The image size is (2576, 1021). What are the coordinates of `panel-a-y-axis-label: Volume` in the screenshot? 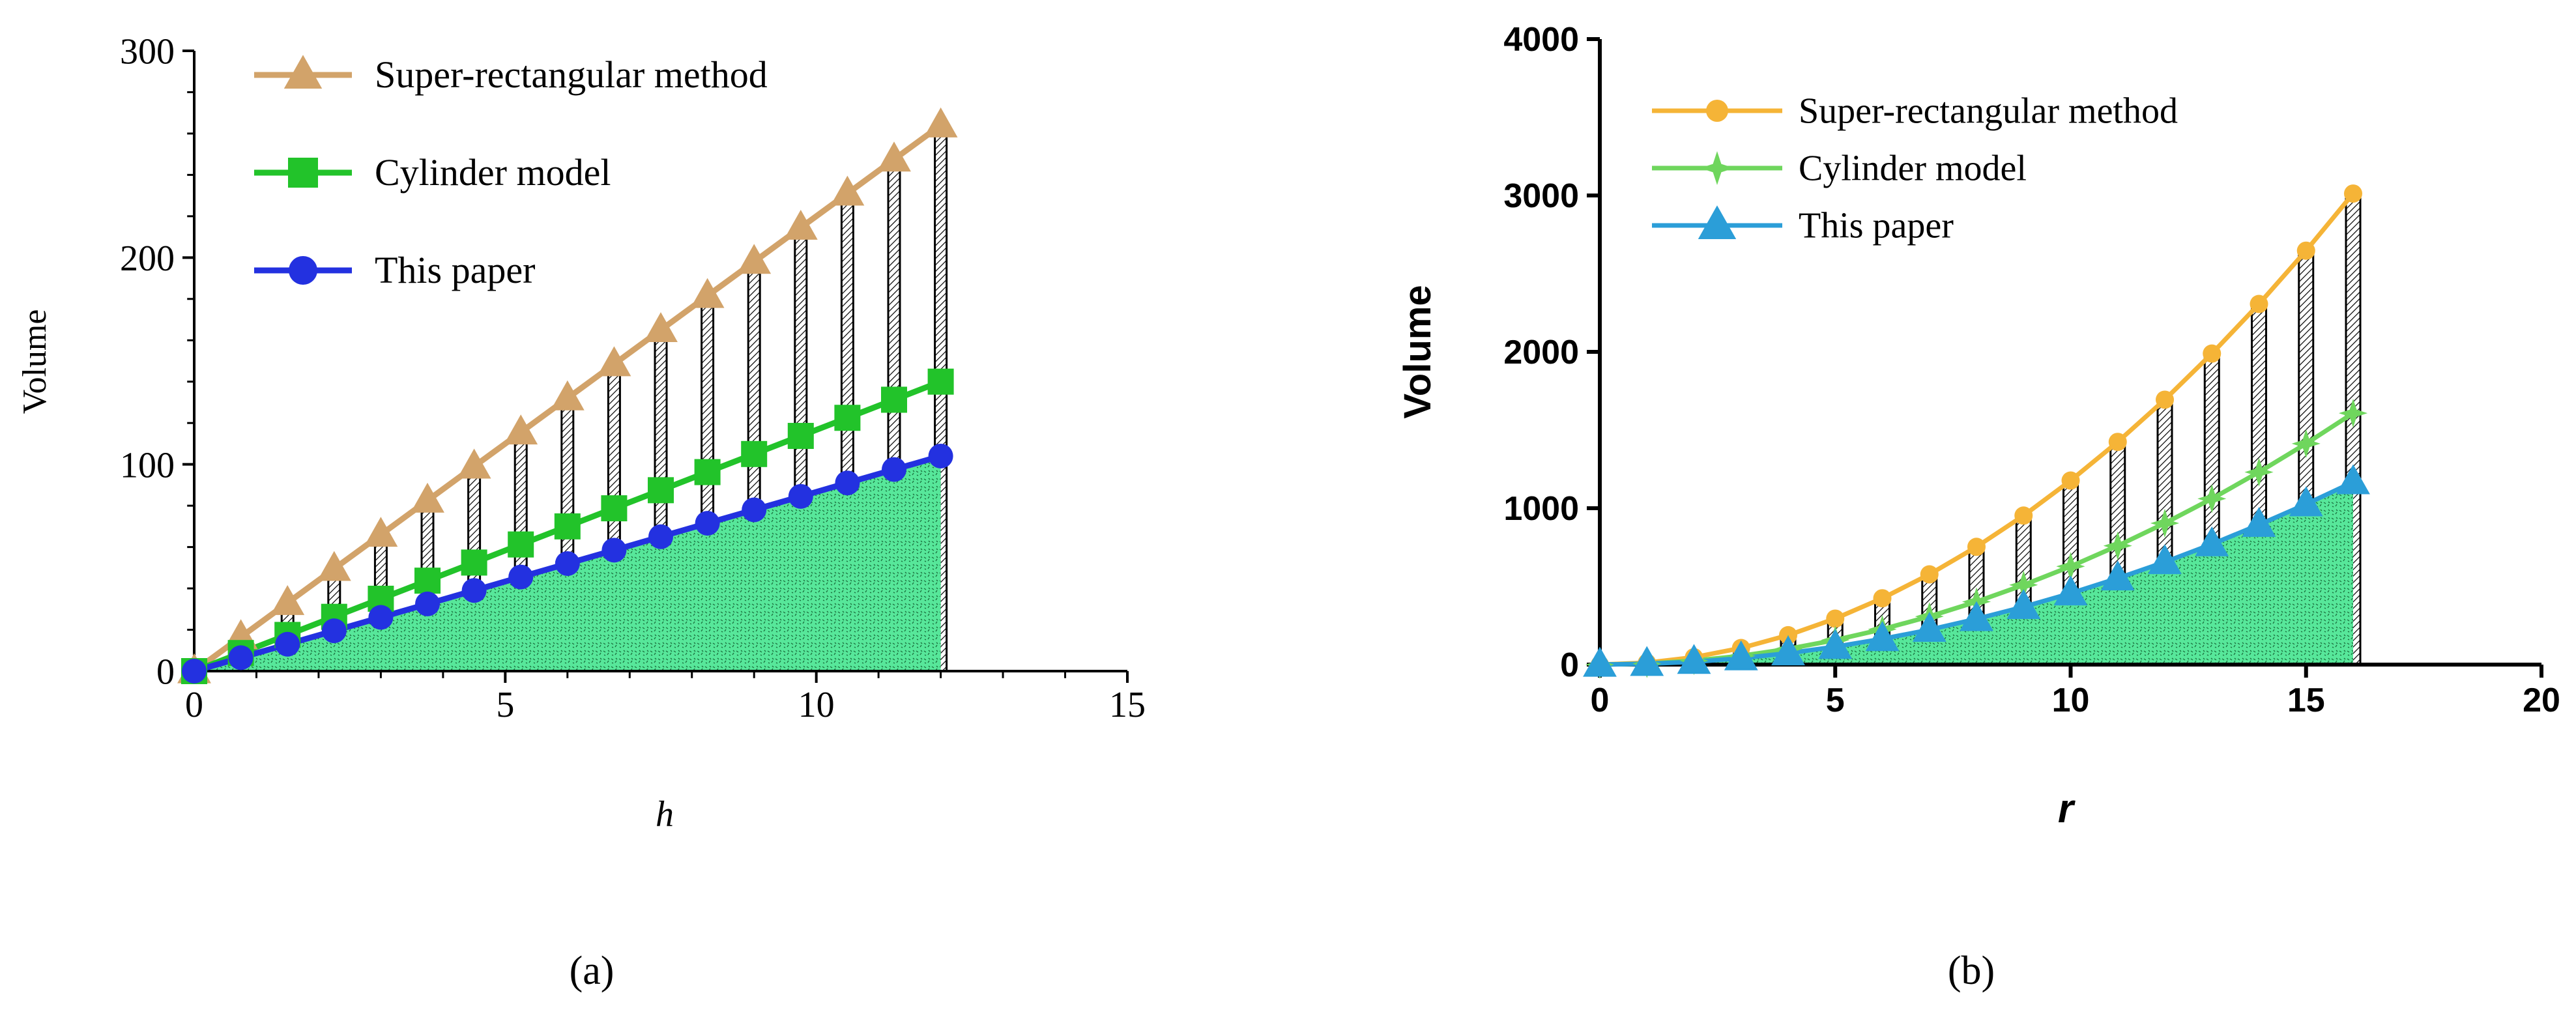 It's located at (34, 361).